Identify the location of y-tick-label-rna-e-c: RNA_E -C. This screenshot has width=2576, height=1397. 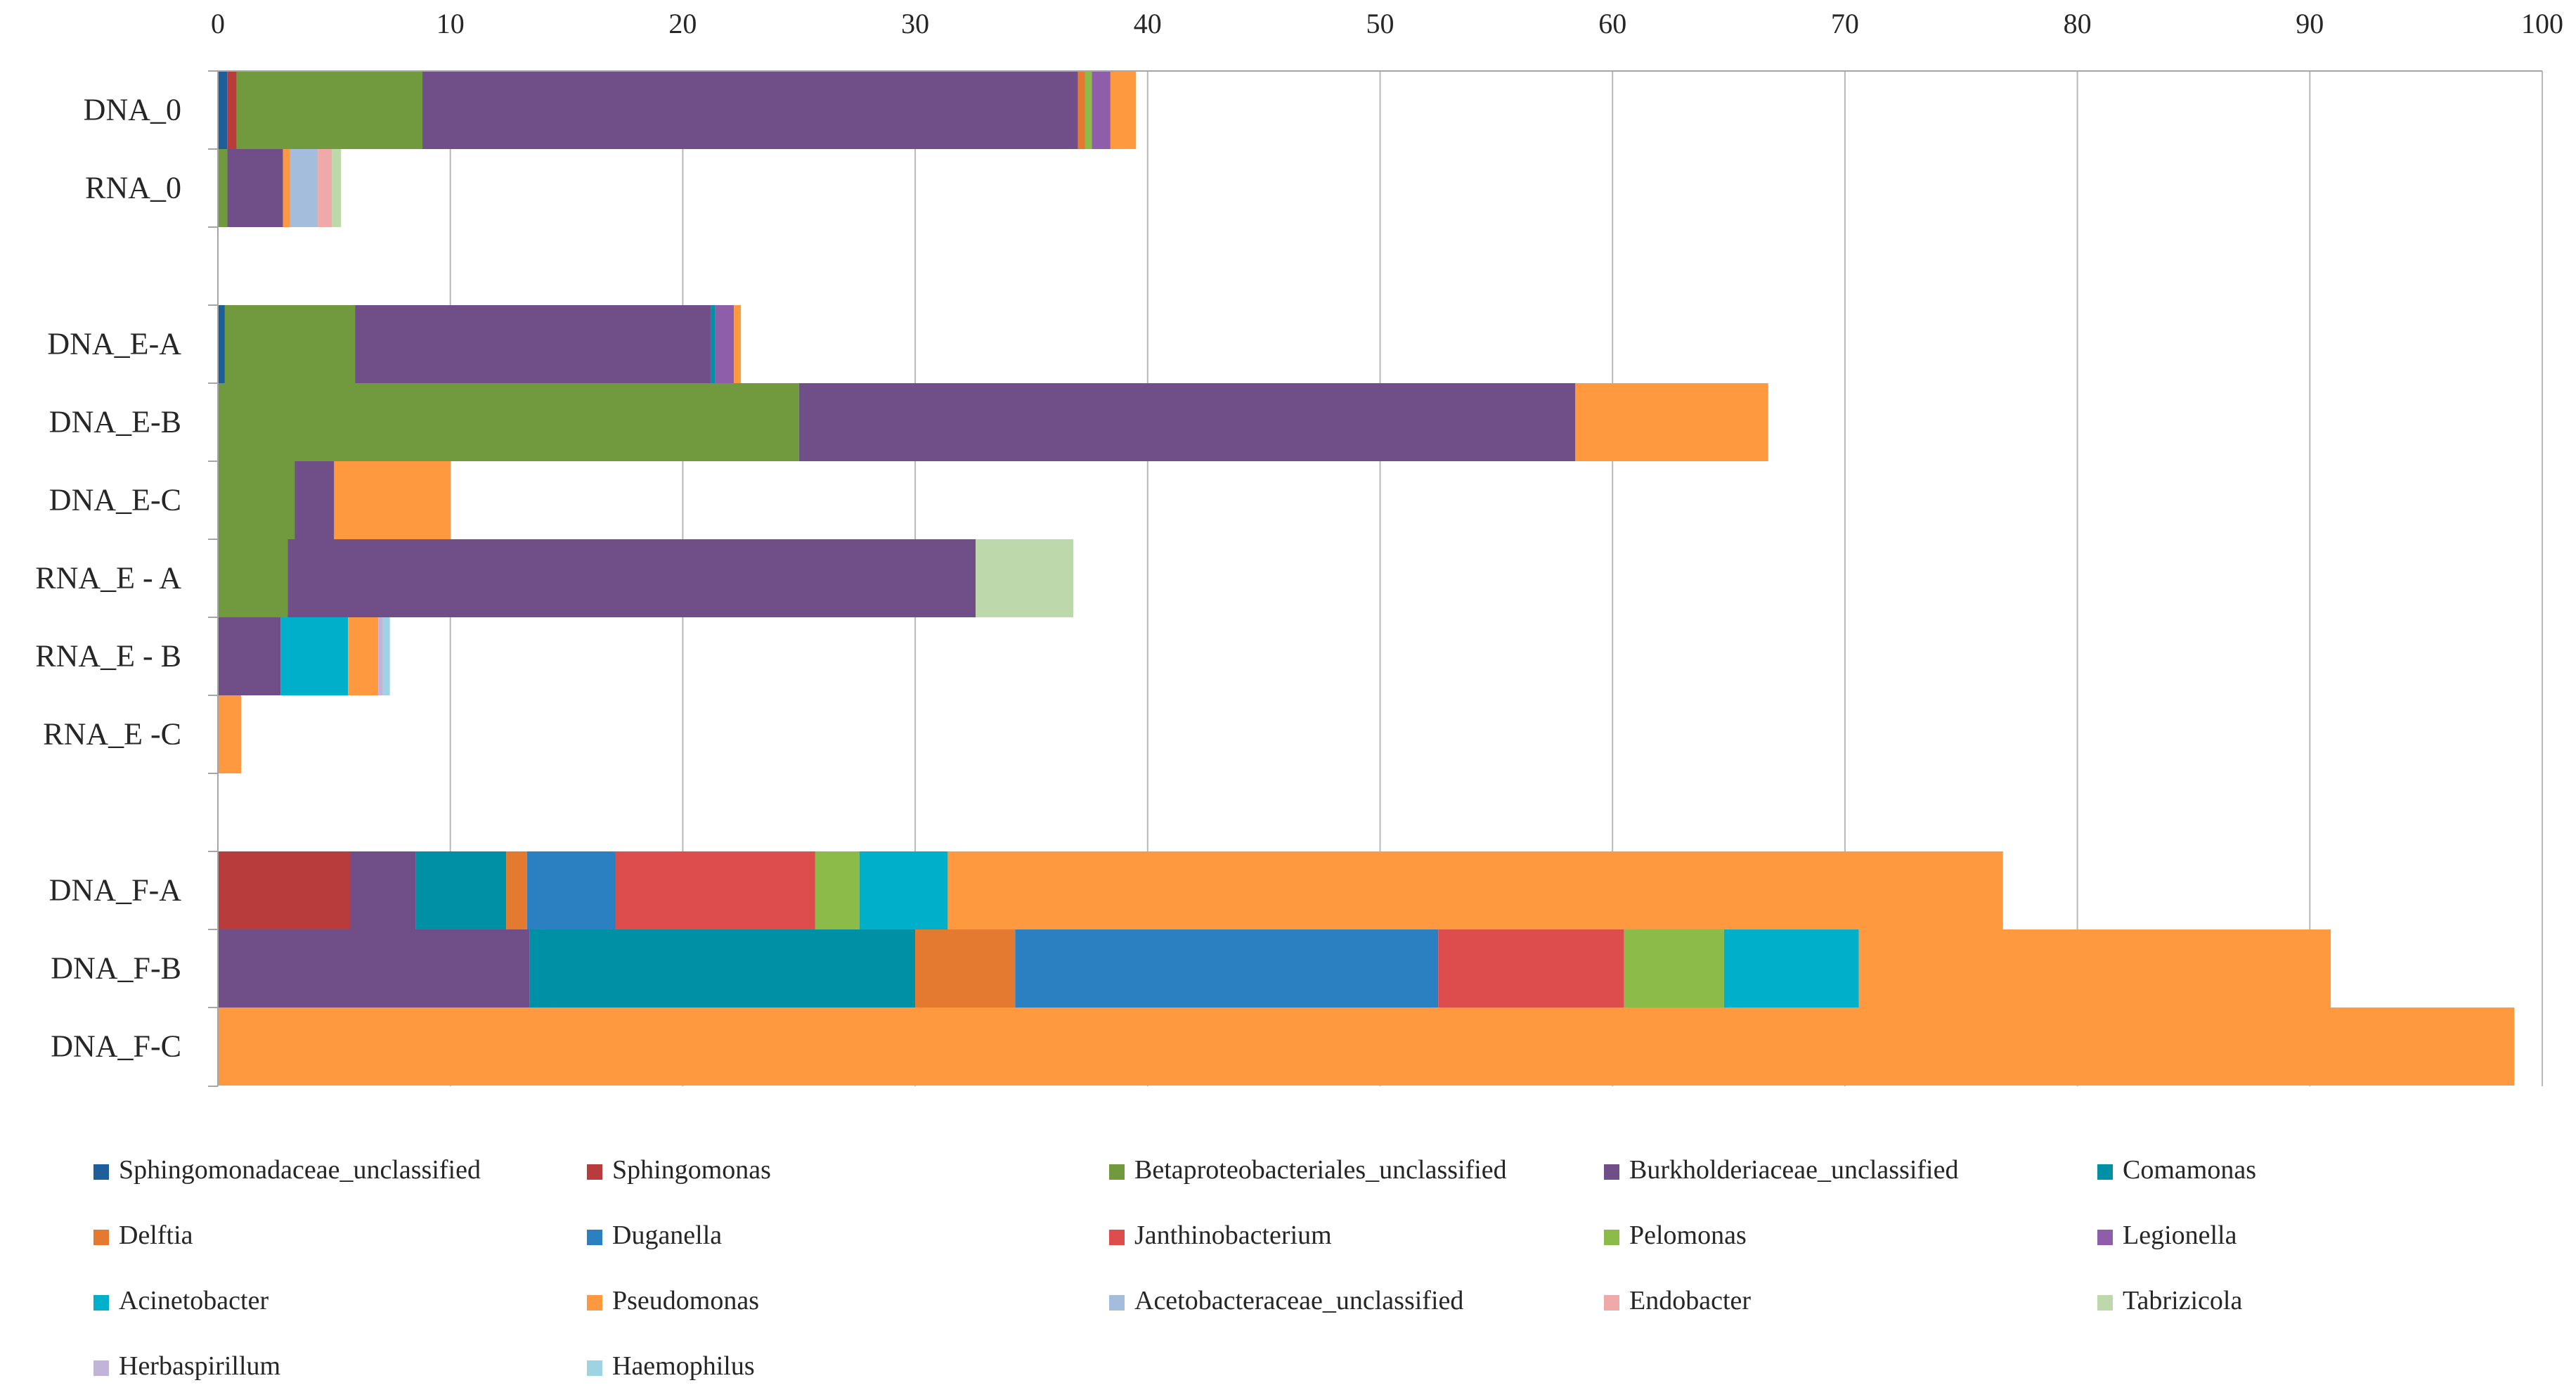
(112, 734).